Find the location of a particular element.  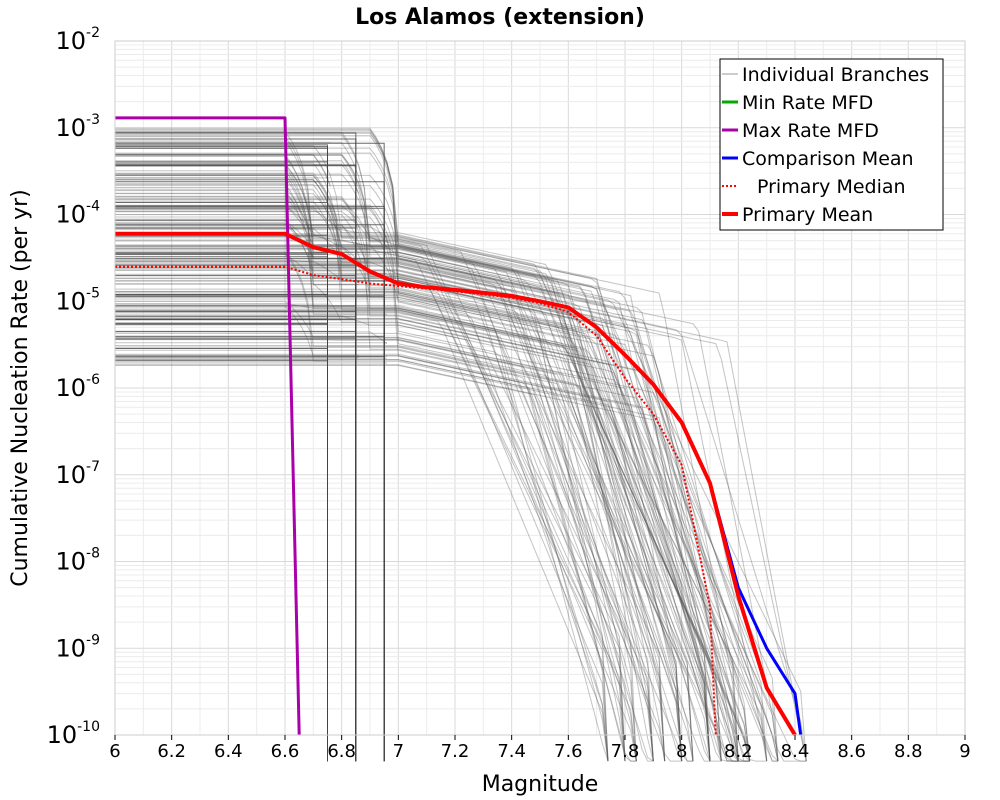

y-tick-exponent: -7 is located at coordinates (93, 467).